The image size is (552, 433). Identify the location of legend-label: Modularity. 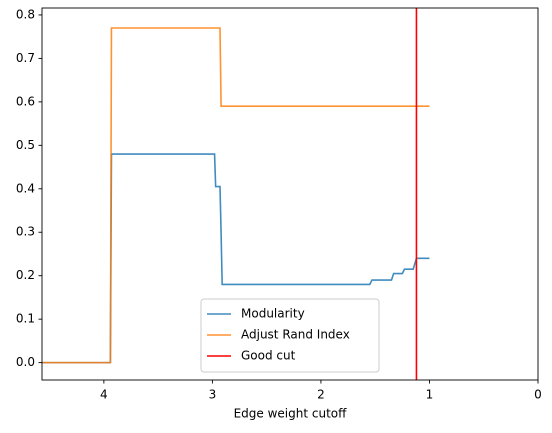
(273, 314).